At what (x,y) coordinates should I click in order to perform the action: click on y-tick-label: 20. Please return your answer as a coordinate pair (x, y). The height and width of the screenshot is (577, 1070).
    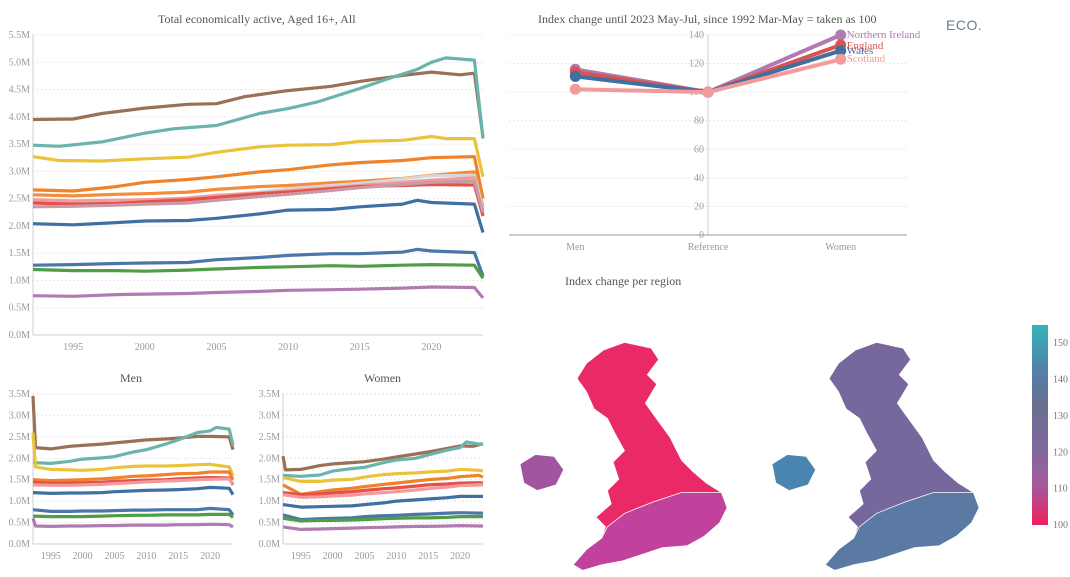
    Looking at the image, I should click on (699, 206).